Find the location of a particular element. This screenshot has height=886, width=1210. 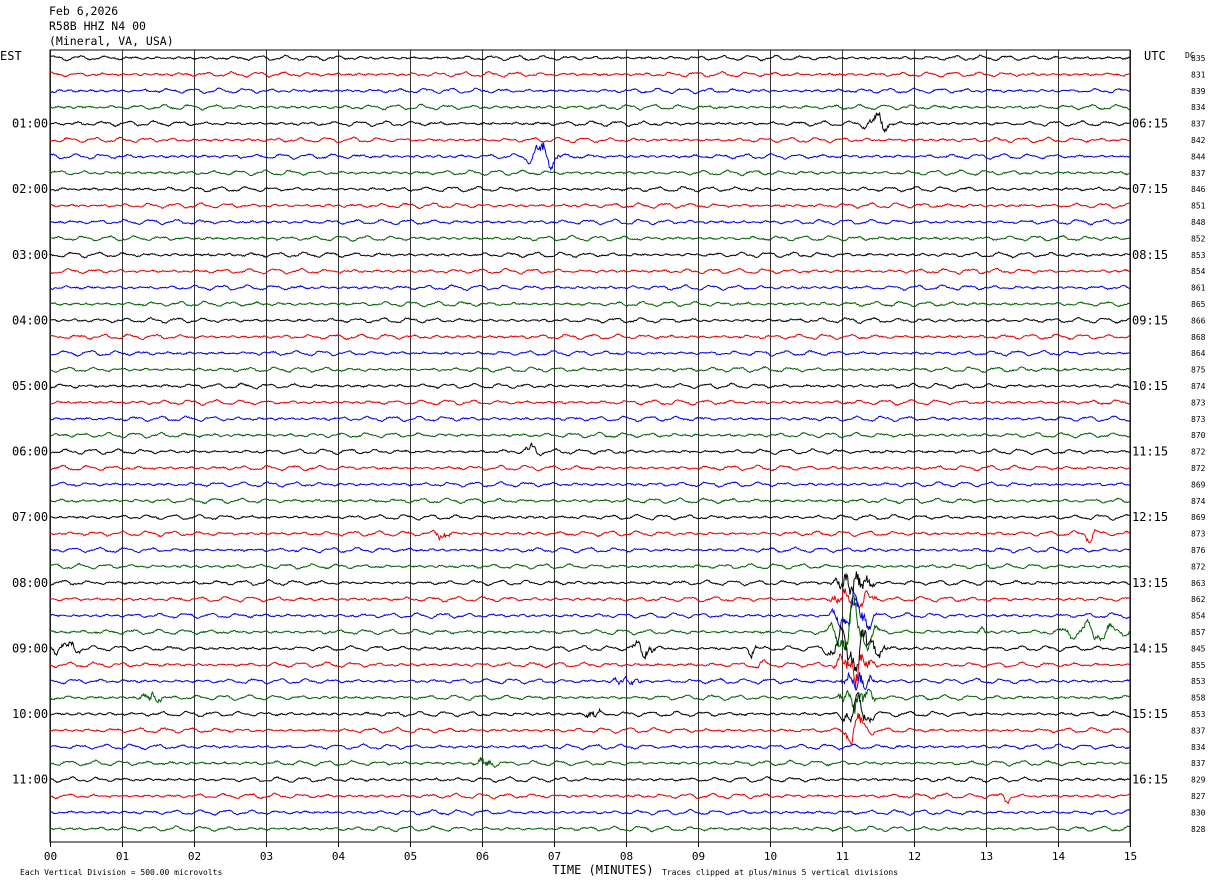

right-hour-label: 12:15 is located at coordinates (1150, 517).